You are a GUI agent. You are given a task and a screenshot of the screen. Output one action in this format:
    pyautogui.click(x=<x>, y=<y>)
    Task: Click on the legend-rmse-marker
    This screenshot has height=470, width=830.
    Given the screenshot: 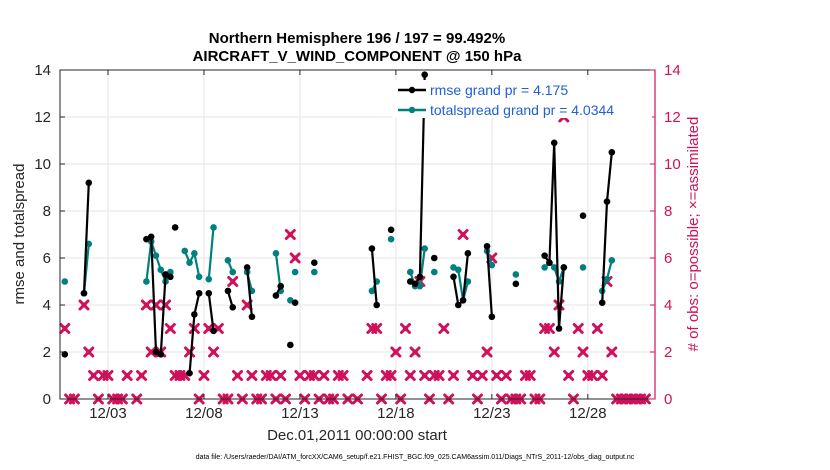 What is the action you would take?
    pyautogui.click(x=412, y=90)
    